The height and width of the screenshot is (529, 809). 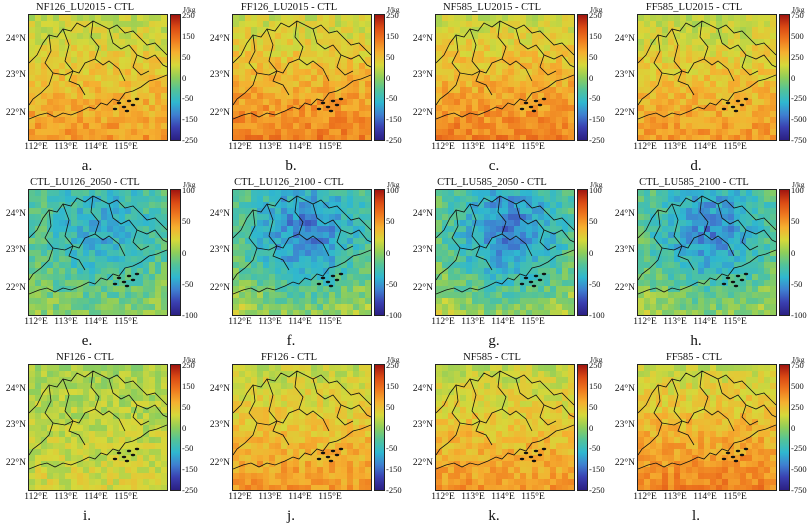 What do you see at coordinates (799, 469) in the screenshot?
I see `colorbar-tick-label: -500` at bounding box center [799, 469].